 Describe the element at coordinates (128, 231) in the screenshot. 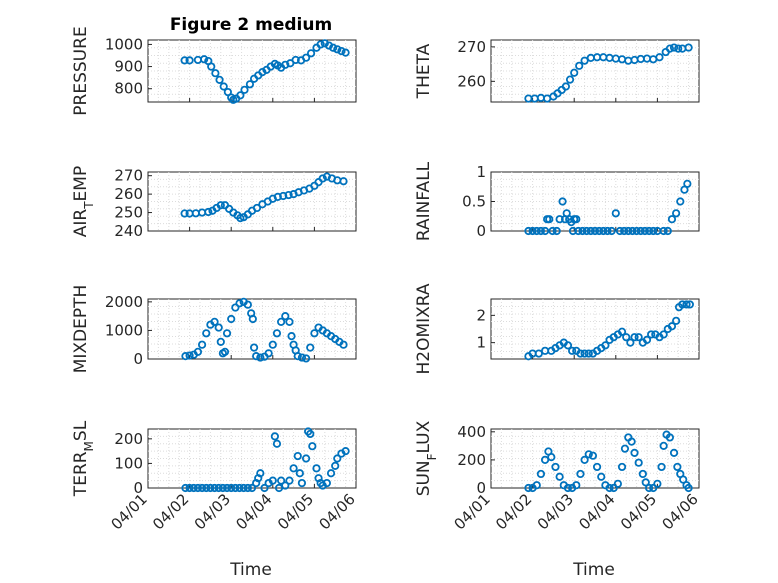

I see `y-tick-label: 240` at that location.